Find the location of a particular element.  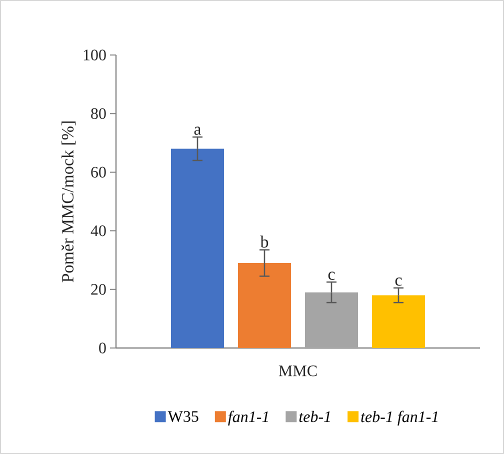

legend-label: W35 is located at coordinates (183, 416).